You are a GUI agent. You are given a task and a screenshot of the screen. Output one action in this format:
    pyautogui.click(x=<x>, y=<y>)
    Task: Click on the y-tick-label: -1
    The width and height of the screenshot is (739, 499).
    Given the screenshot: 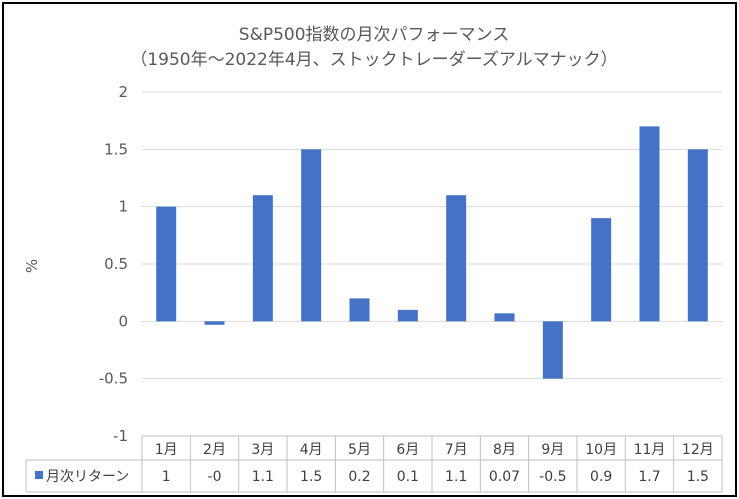 What is the action you would take?
    pyautogui.click(x=120, y=436)
    